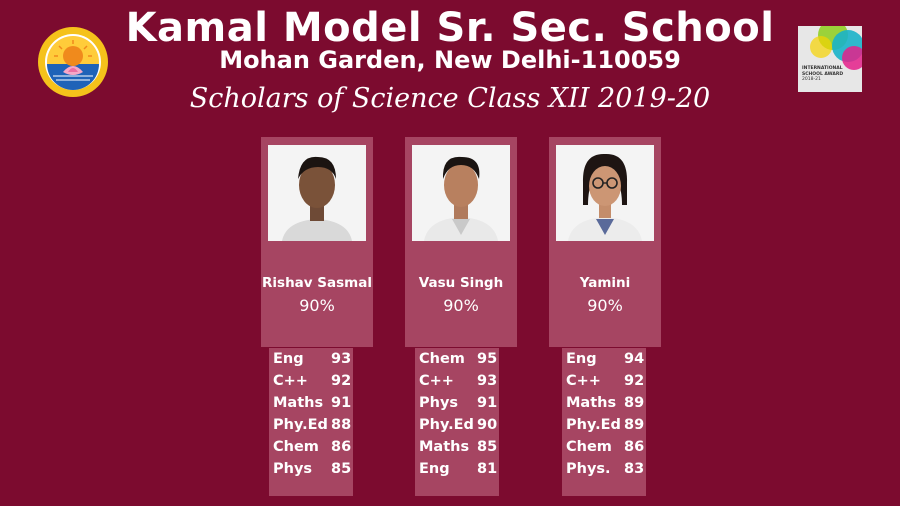 The width and height of the screenshot is (900, 506). I want to click on marks-row: Phy.Ed 90, so click(459, 425).